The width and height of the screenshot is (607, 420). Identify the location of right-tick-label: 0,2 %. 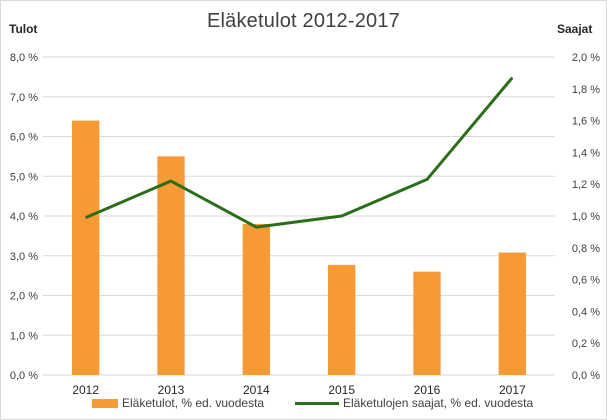
(586, 344).